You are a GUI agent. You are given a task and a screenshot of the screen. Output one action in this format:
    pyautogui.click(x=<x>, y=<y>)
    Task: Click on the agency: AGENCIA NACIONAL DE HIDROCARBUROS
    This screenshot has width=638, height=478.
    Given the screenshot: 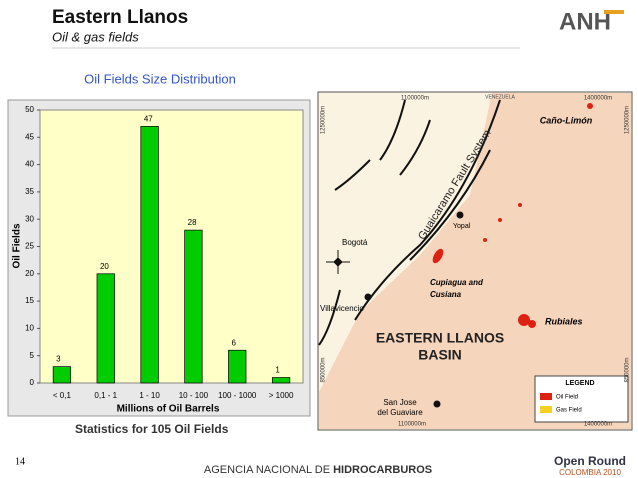 What is the action you would take?
    pyautogui.click(x=318, y=470)
    